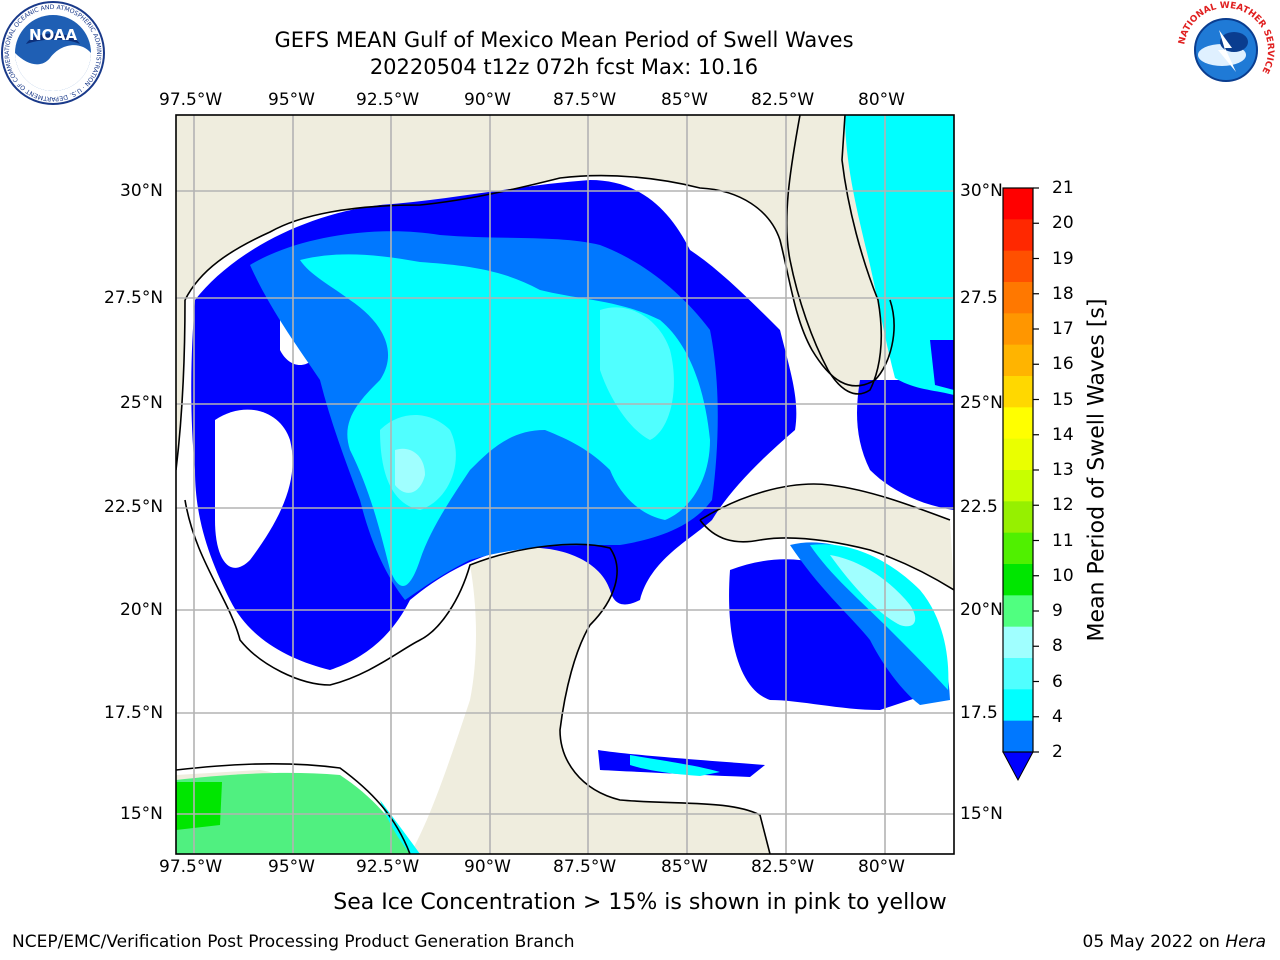  What do you see at coordinates (1036, 470) in the screenshot?
I see `colorbar-ticks` at bounding box center [1036, 470].